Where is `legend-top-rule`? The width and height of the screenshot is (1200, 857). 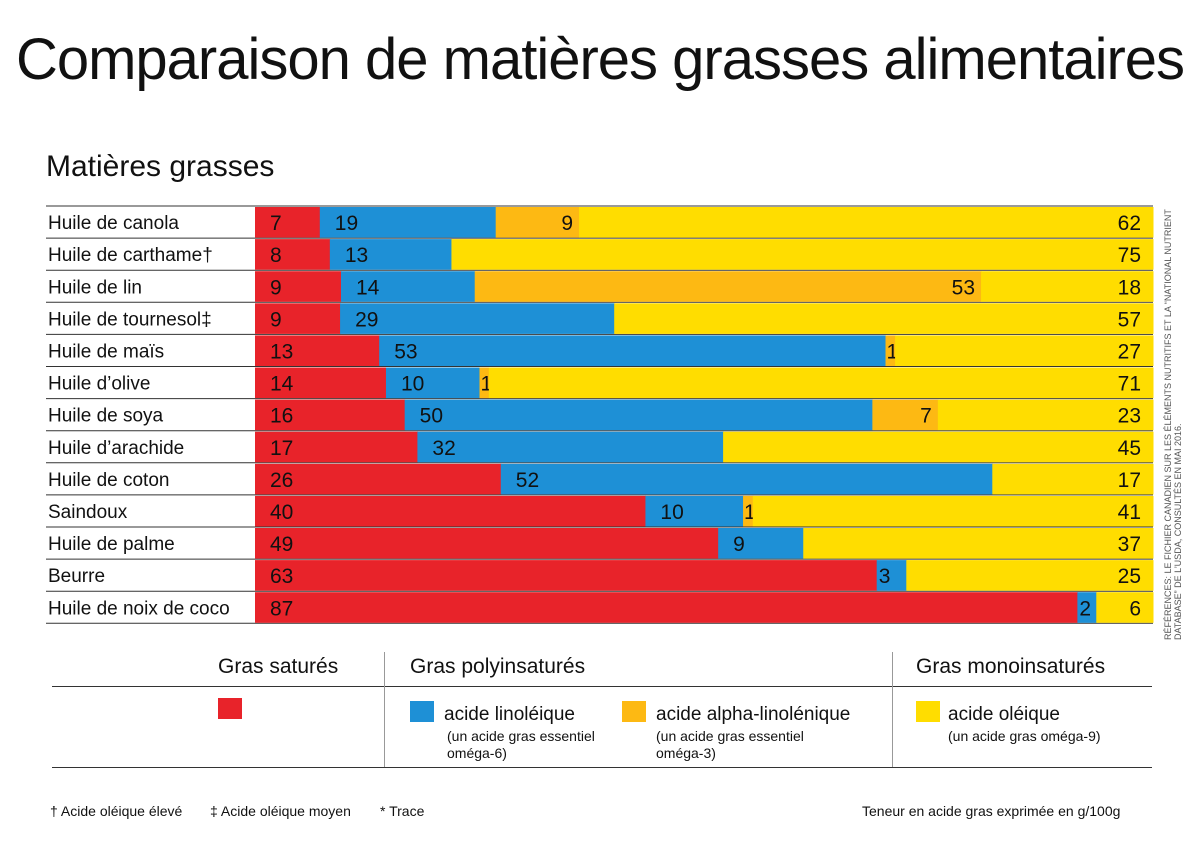
legend-top-rule is located at coordinates (602, 686).